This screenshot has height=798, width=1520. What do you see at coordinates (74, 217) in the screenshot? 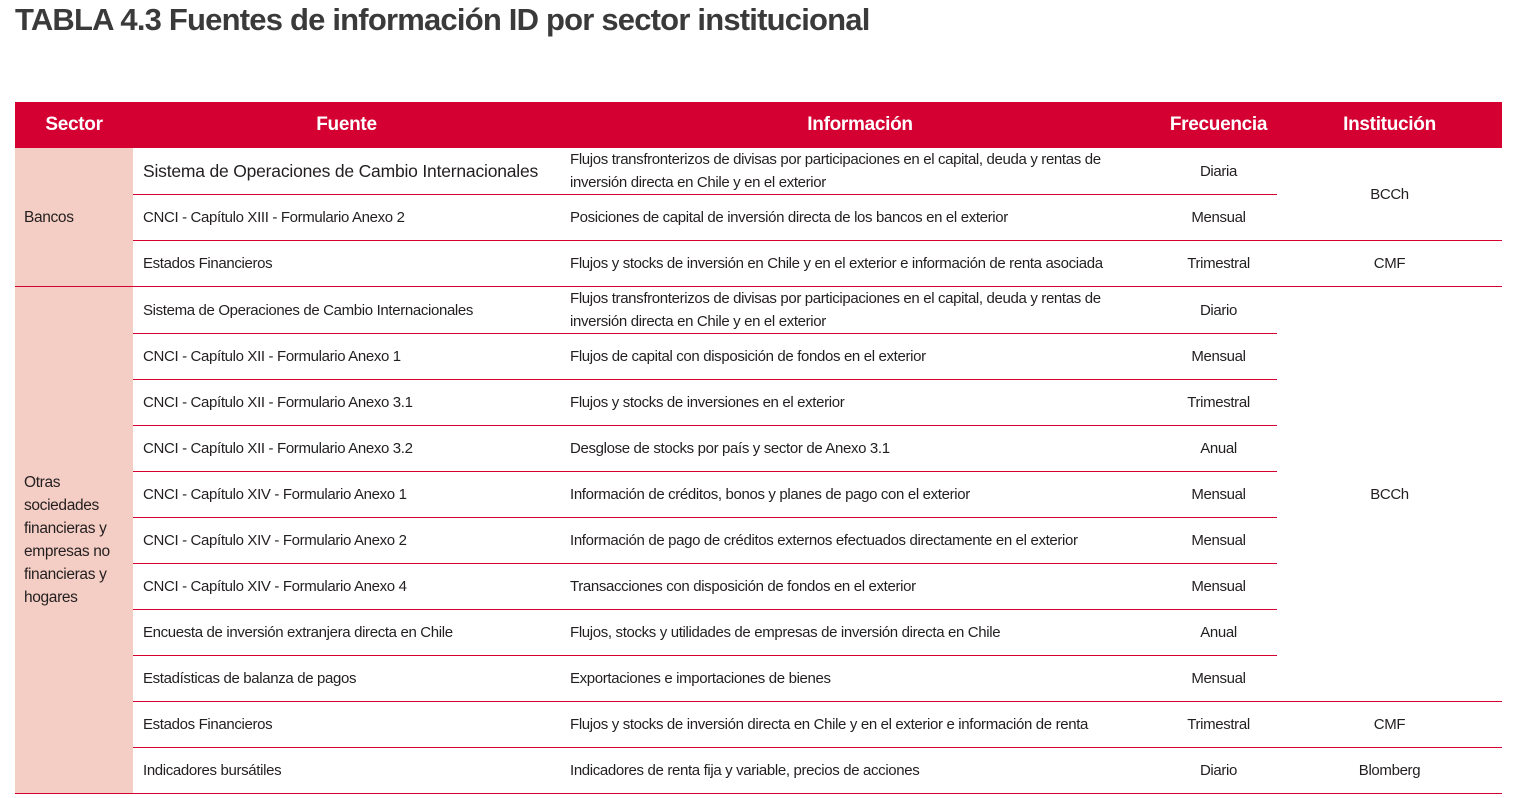
I see `sector-cell: Bancos` at bounding box center [74, 217].